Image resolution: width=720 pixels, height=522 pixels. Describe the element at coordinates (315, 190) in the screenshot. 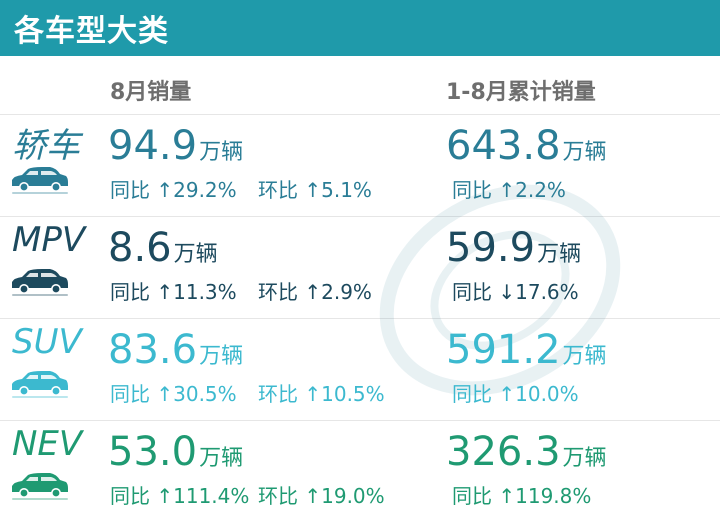

I see `monthly-mom: 环比 ↑5.1%` at that location.